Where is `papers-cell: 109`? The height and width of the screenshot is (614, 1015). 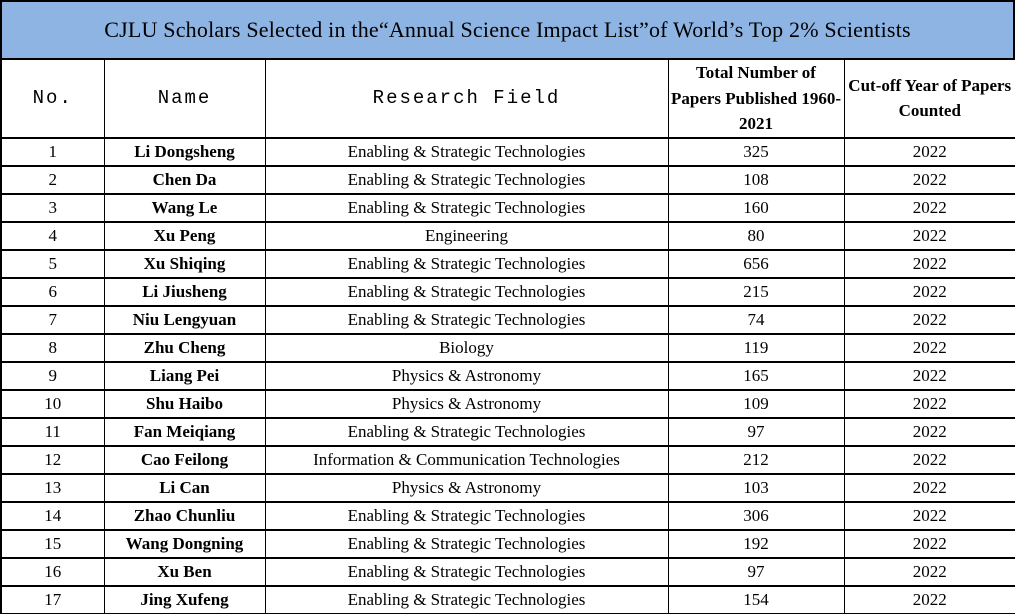 papers-cell: 109 is located at coordinates (756, 403).